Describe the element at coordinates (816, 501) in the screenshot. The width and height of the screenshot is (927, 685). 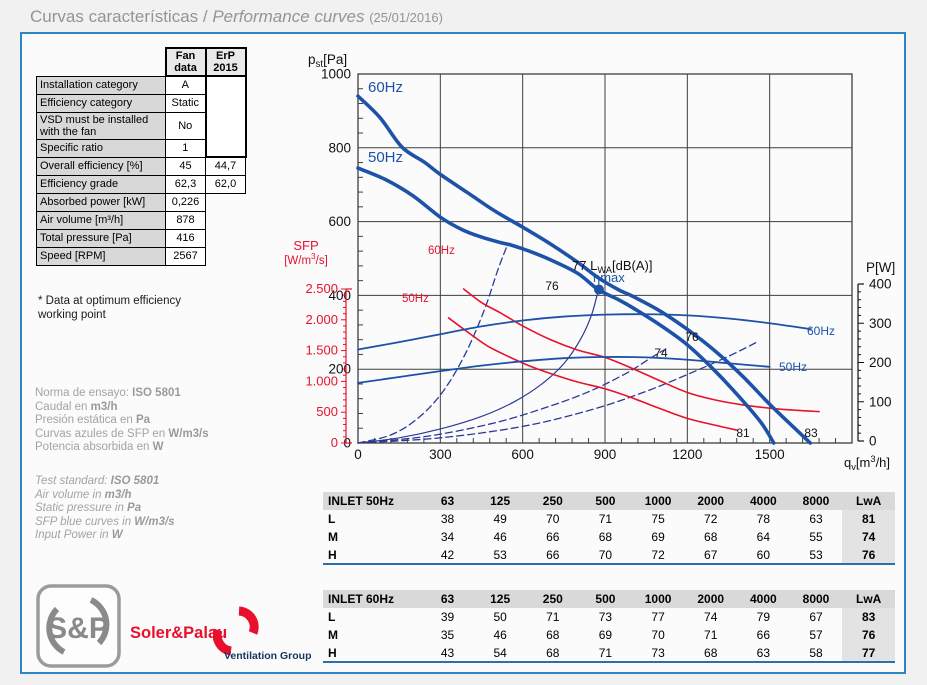
I see `freq-band-header: 8000` at that location.